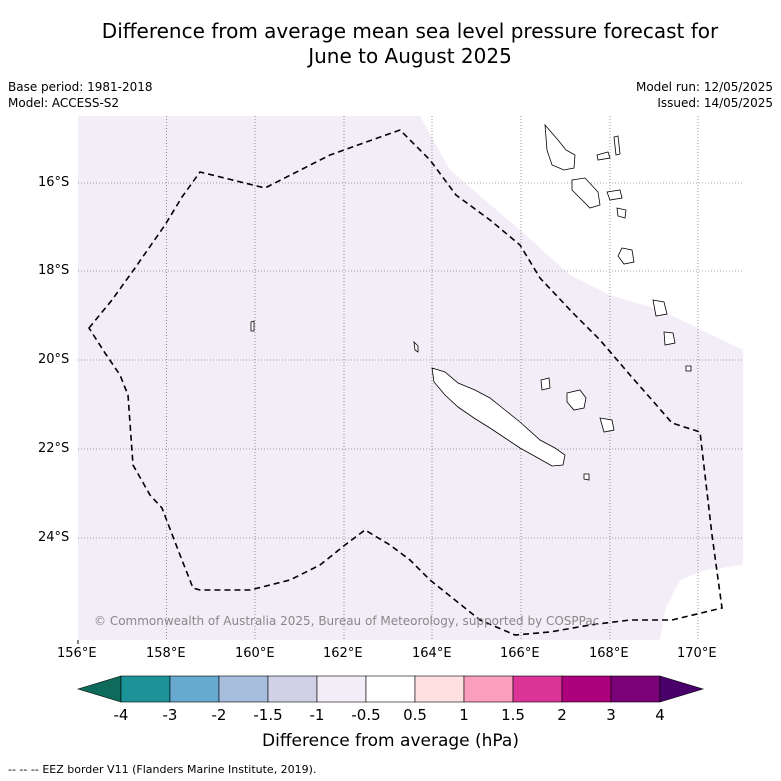 The width and height of the screenshot is (781, 781). What do you see at coordinates (660, 715) in the screenshot?
I see `colorbar-tick-11: 4` at bounding box center [660, 715].